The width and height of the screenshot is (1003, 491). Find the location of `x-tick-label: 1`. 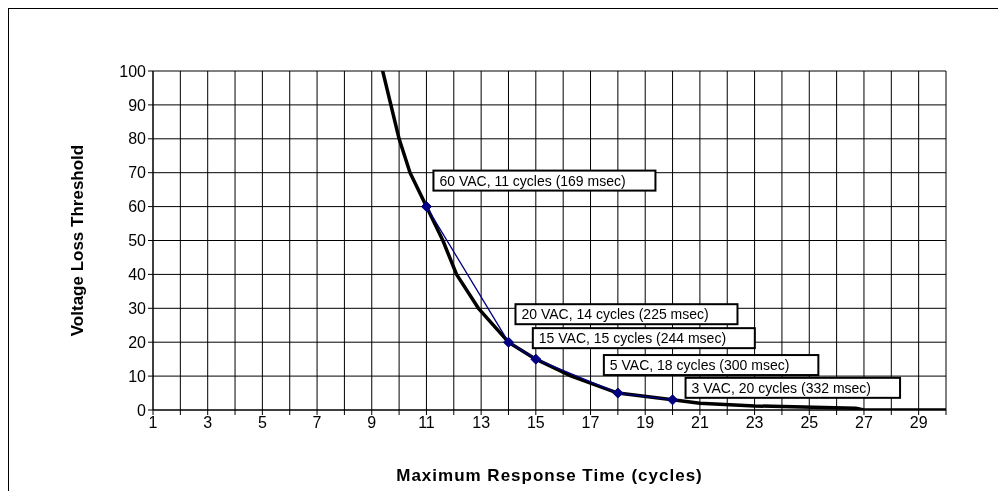

x-tick-label: 1 is located at coordinates (153, 423).